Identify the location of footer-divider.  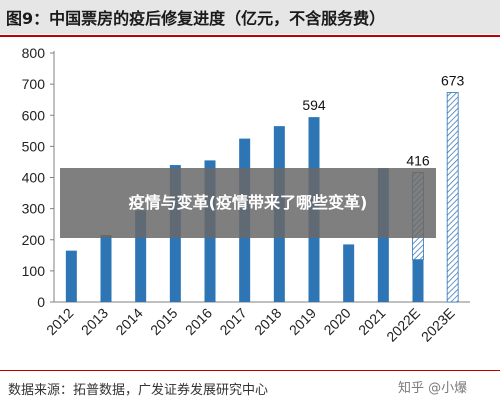
(250, 370).